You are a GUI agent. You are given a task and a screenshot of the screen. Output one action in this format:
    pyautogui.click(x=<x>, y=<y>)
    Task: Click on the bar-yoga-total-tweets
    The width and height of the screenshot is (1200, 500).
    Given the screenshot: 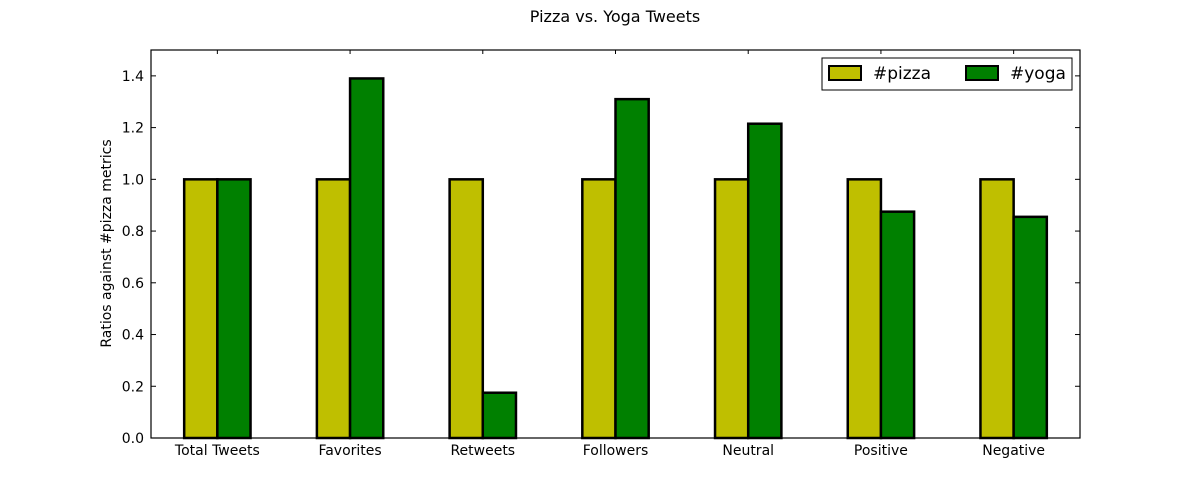 What is the action you would take?
    pyautogui.click(x=234, y=309)
    